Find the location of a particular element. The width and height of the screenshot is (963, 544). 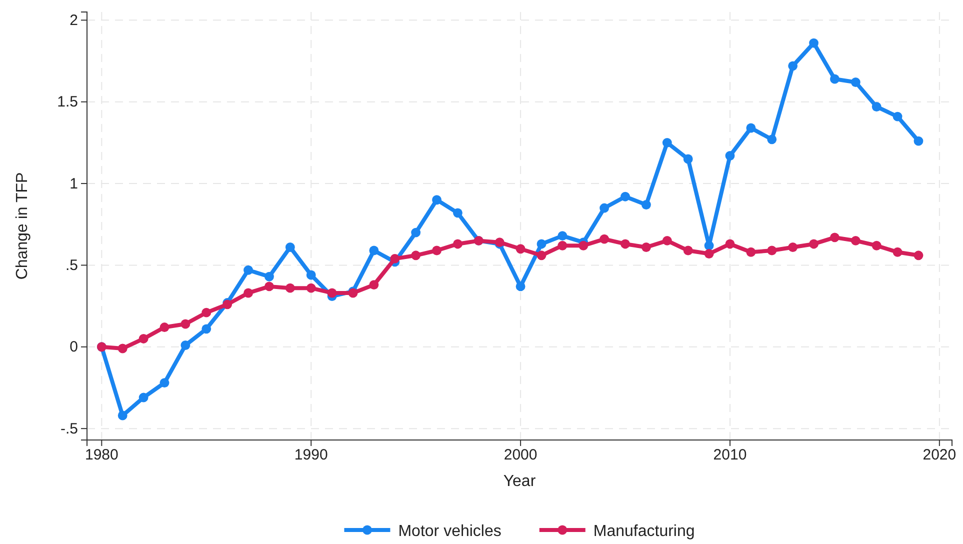

y-axis-title: Change in TFP is located at coordinates (22, 226).